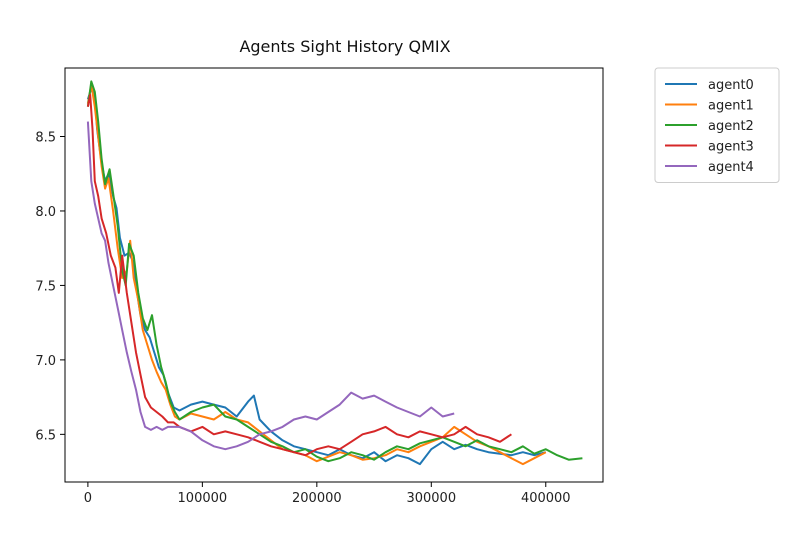 The height and width of the screenshot is (543, 791). What do you see at coordinates (45, 286) in the screenshot?
I see `y-tick-label: 7.5` at bounding box center [45, 286].